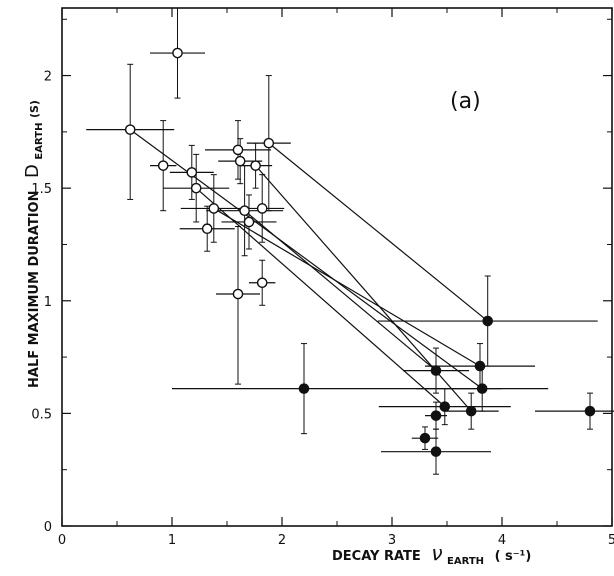 The width and height of the screenshot is (614, 576). Describe the element at coordinates (376, 556) in the screenshot. I see `x-axis-title-main: DECAY RATE` at that location.